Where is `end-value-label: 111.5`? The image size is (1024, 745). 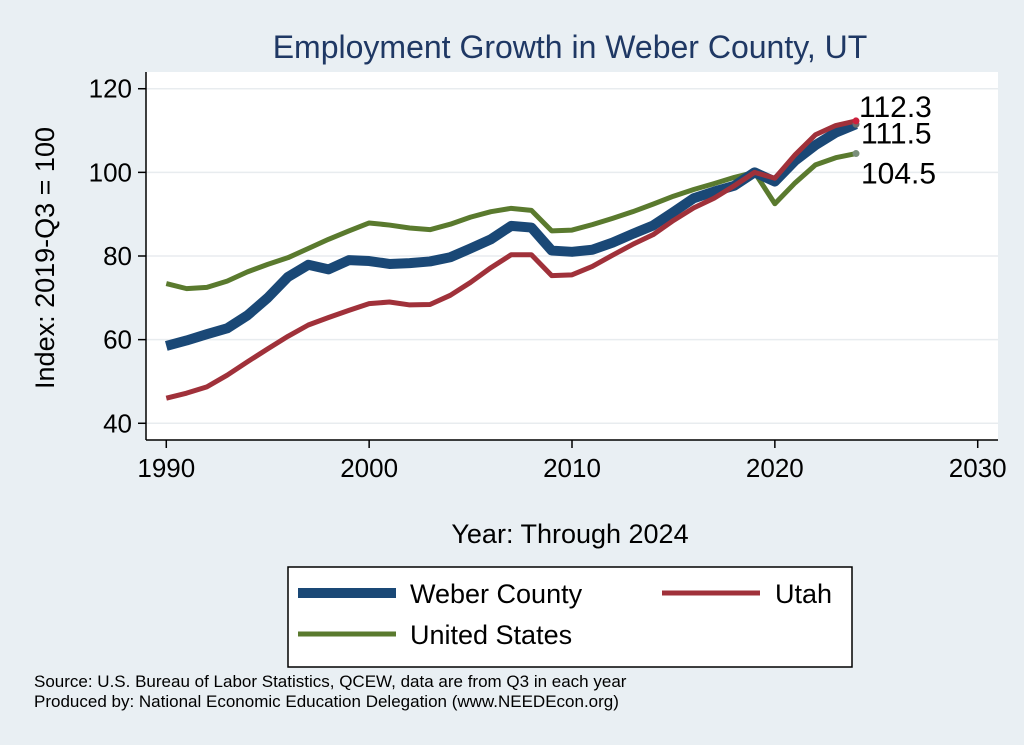 end-value-label: 111.5 is located at coordinates (896, 133).